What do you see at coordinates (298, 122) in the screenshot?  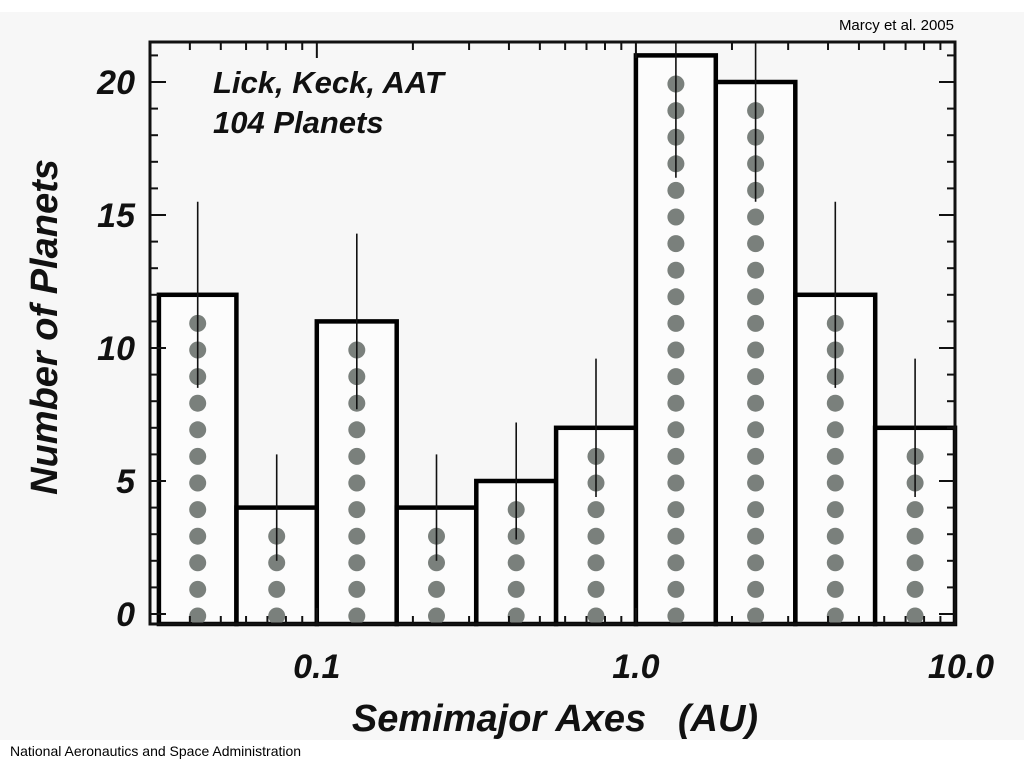 I see `annotation-line-2: 104 Planets` at bounding box center [298, 122].